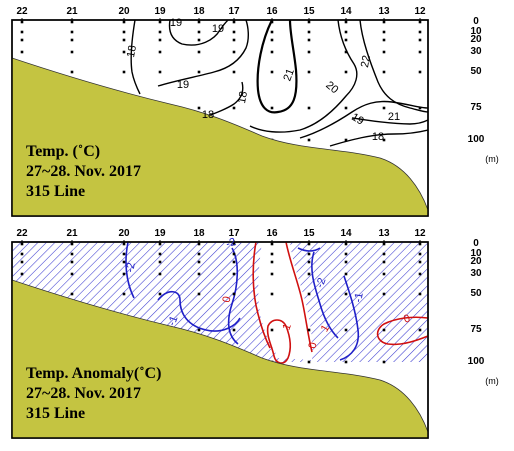  What do you see at coordinates (63, 151) in the screenshot?
I see `title-line: Temp. (˚C)` at bounding box center [63, 151].